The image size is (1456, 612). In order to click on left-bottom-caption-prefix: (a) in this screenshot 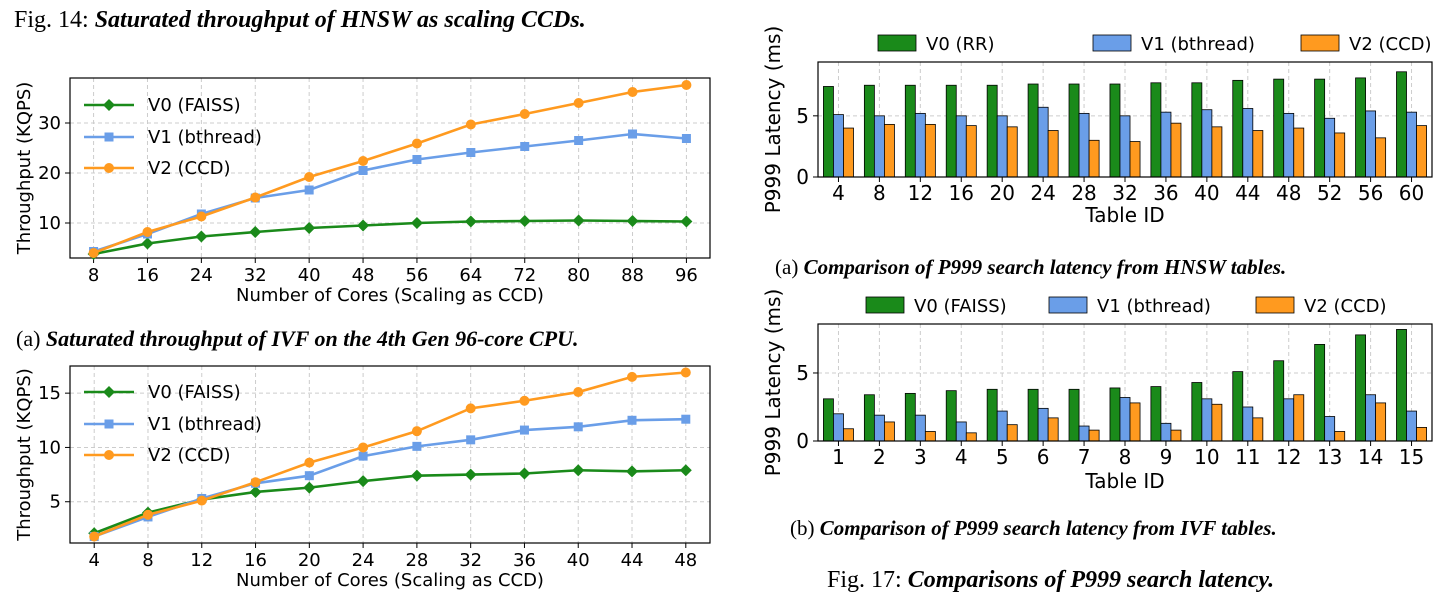, I will do `click(31, 338)`.